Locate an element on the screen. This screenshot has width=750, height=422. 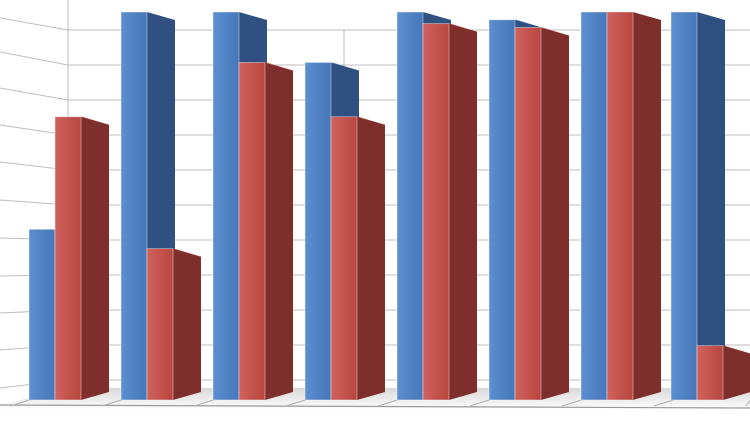
floor-edge is located at coordinates (375, 406).